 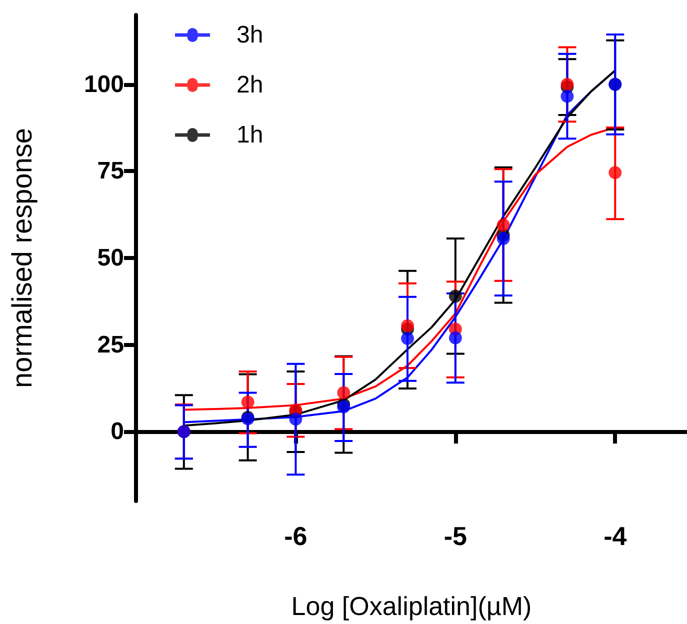 What do you see at coordinates (455, 536) in the screenshot?
I see `x-tick-label: -5` at bounding box center [455, 536].